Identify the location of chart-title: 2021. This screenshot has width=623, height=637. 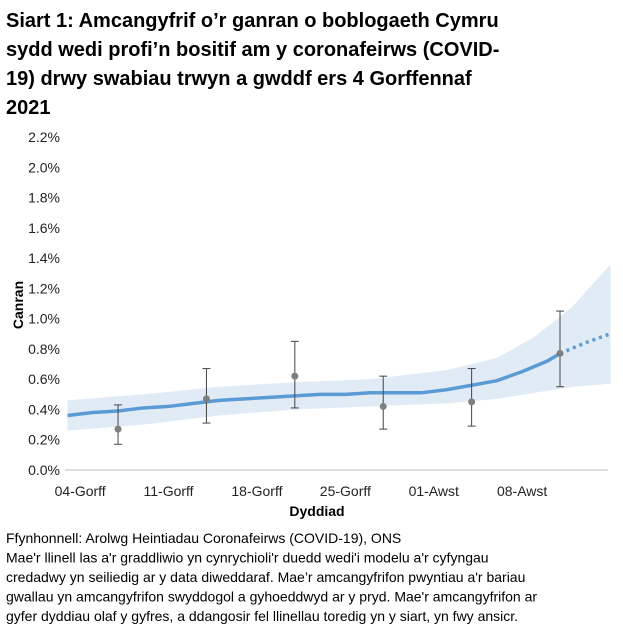
(28, 108).